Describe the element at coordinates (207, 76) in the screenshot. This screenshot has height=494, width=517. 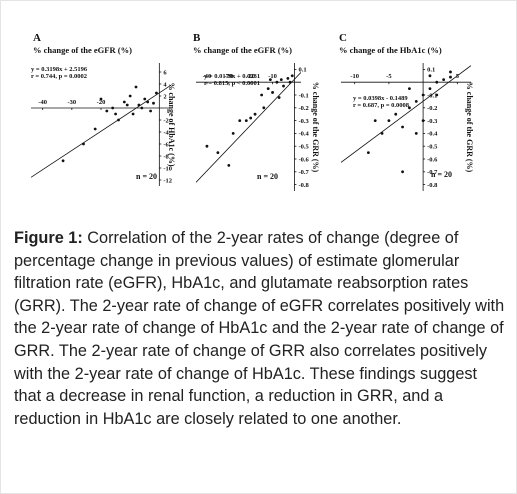
I see `x-tick-label: -40` at that location.